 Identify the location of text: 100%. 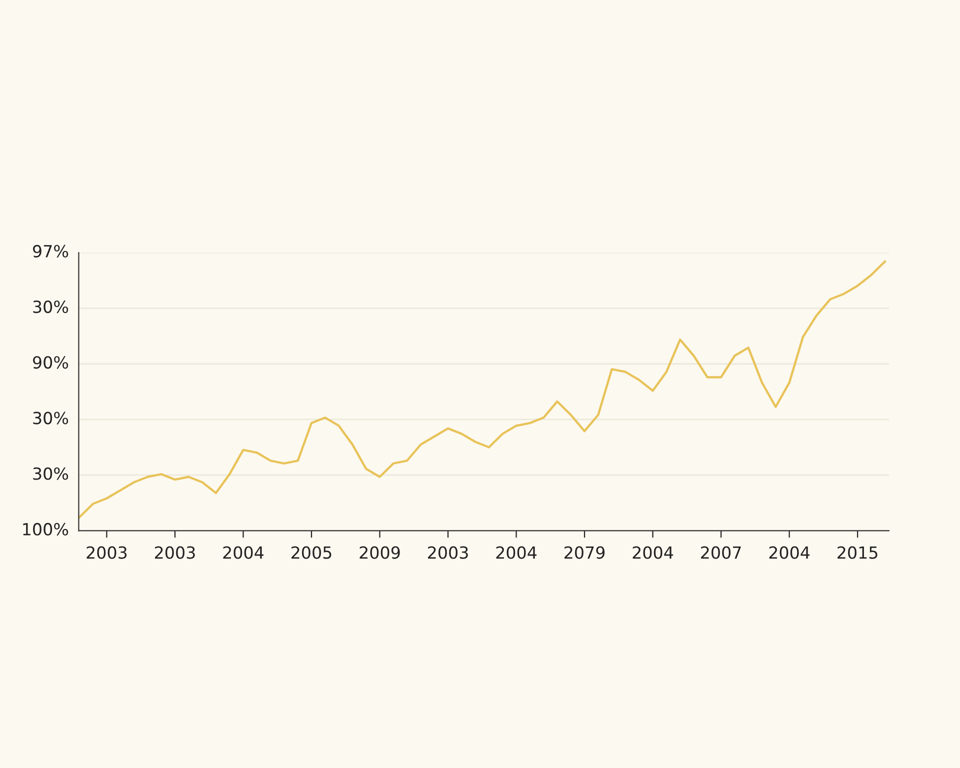
(45, 529).